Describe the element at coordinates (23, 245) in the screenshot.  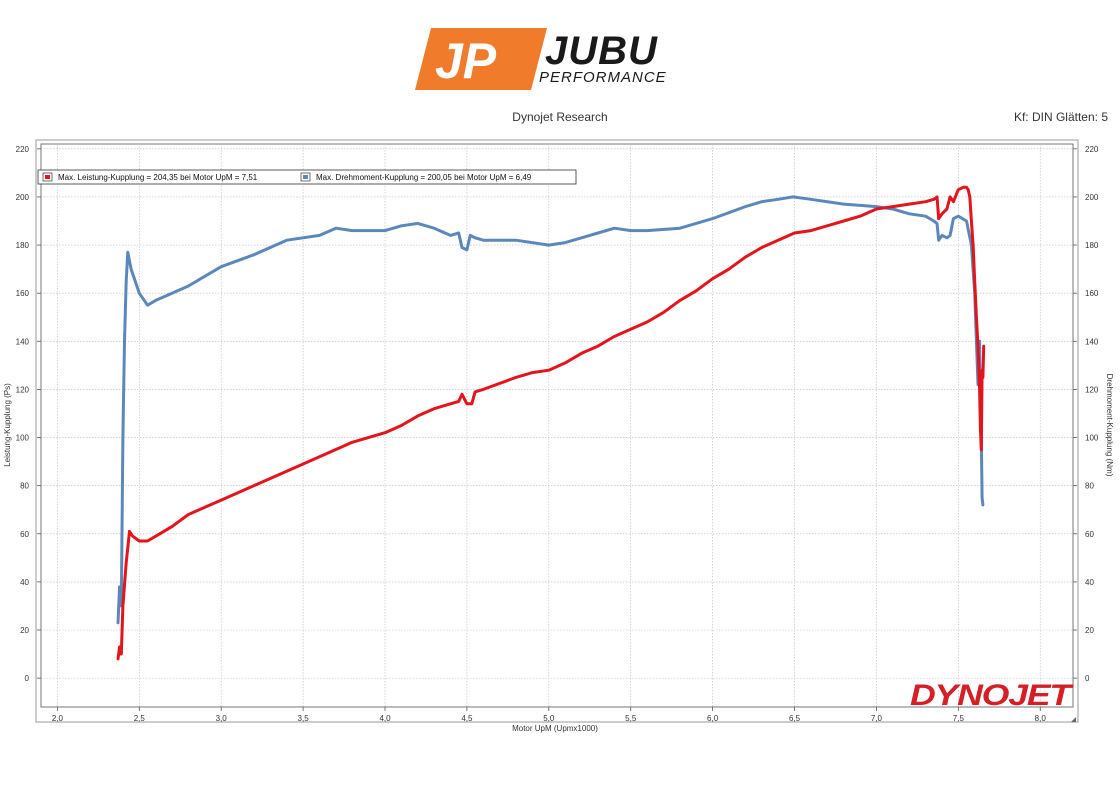
I see `y-tick-label-left: 180` at that location.